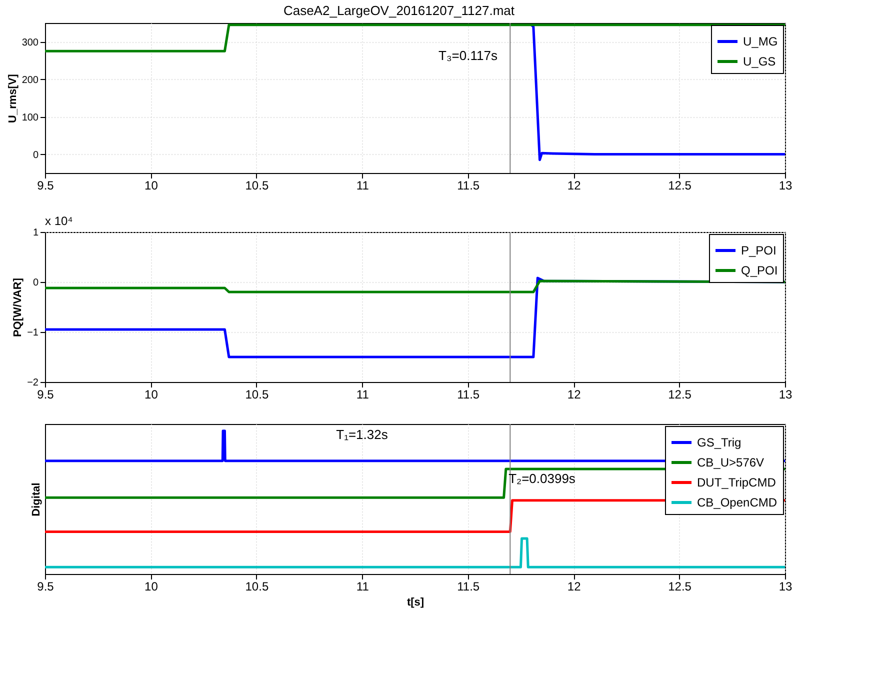 The height and width of the screenshot is (700, 880). I want to click on y-tick-label: 100, so click(30, 118).